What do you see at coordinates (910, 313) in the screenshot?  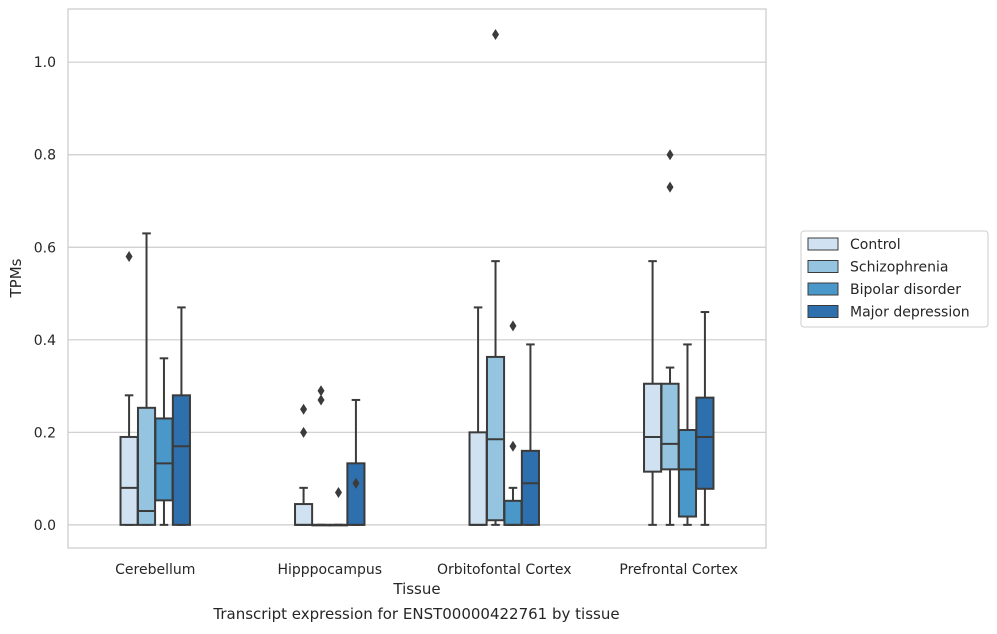 I see `legend-label: Major depression` at bounding box center [910, 313].